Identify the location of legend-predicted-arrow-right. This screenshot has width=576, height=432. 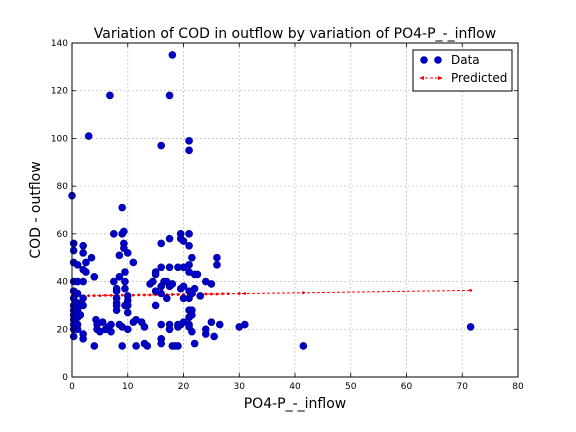
(440, 78).